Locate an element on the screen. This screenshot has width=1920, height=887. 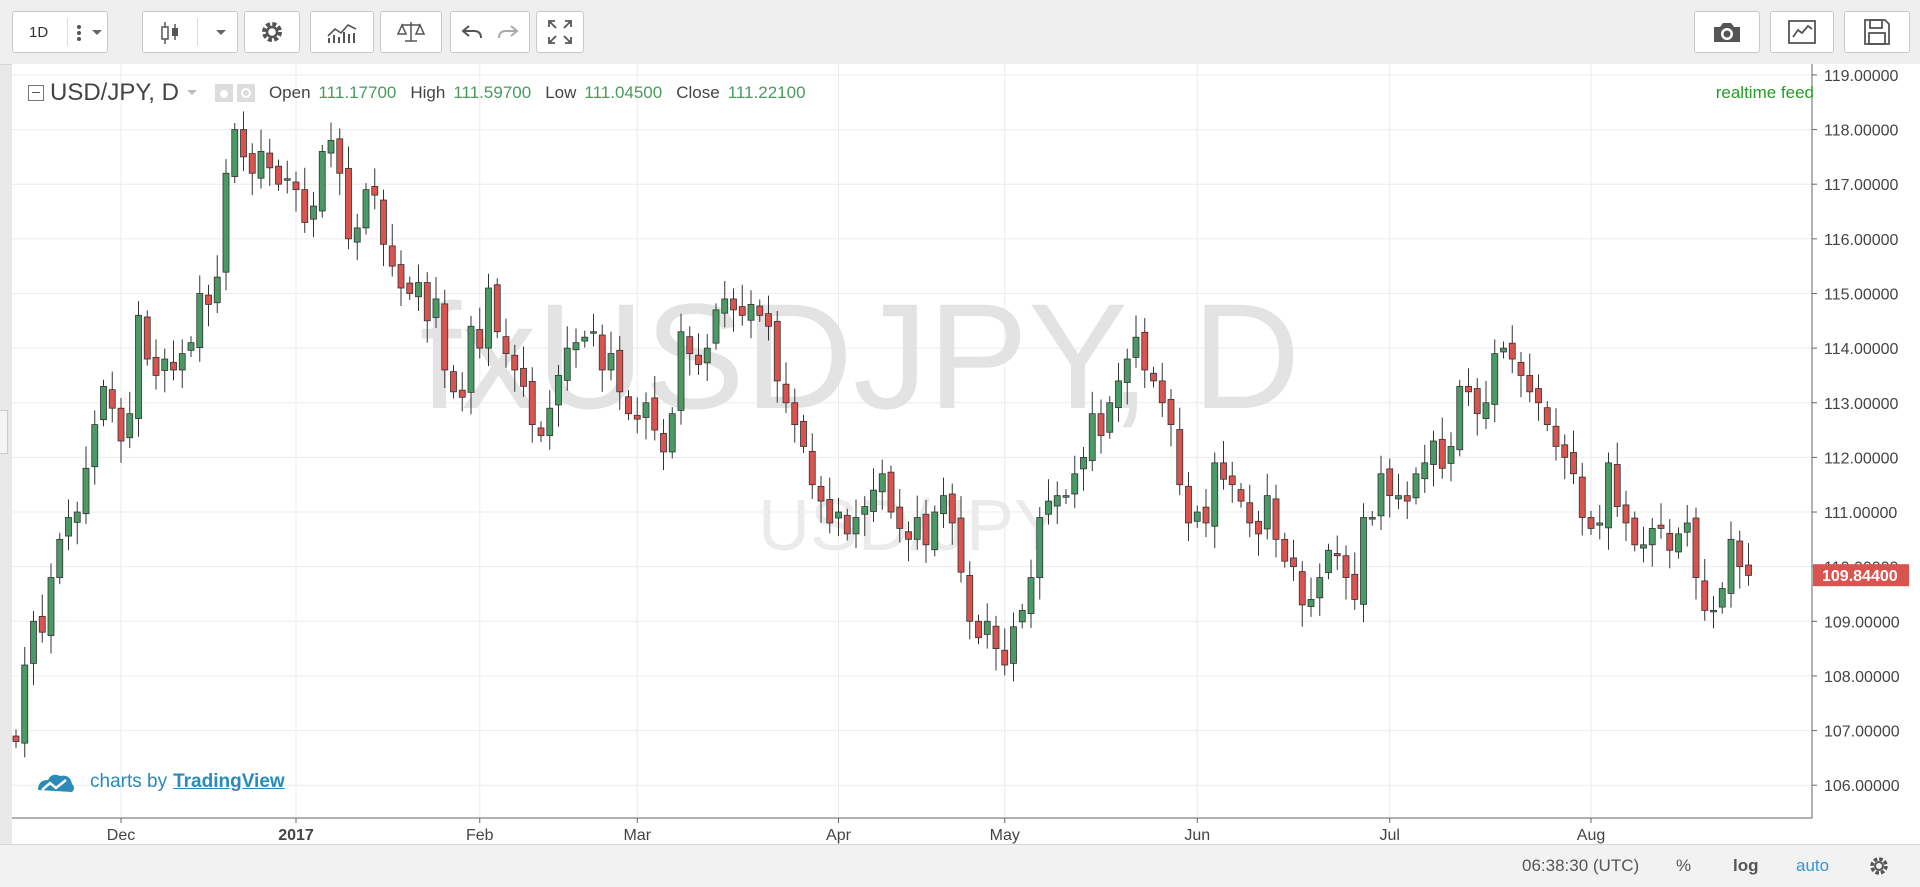
time-tick-label: Aug is located at coordinates (1591, 835).